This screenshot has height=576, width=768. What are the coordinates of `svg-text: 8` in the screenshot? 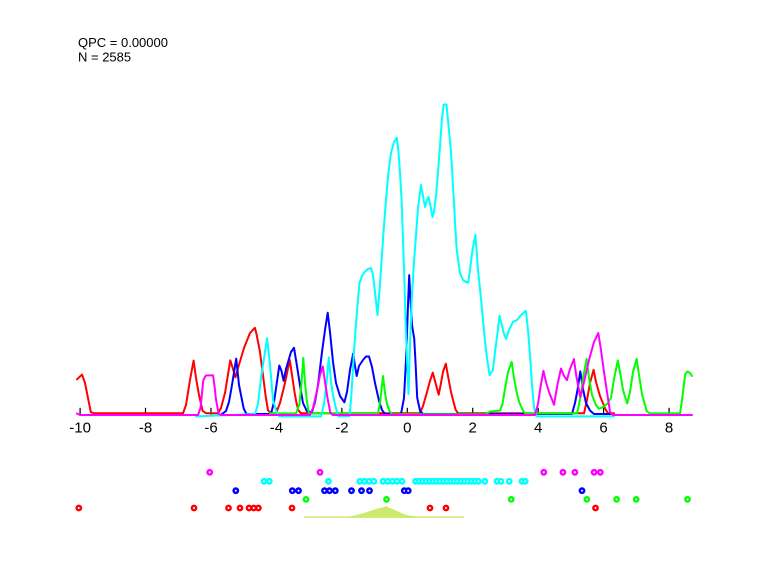 It's located at (669, 428).